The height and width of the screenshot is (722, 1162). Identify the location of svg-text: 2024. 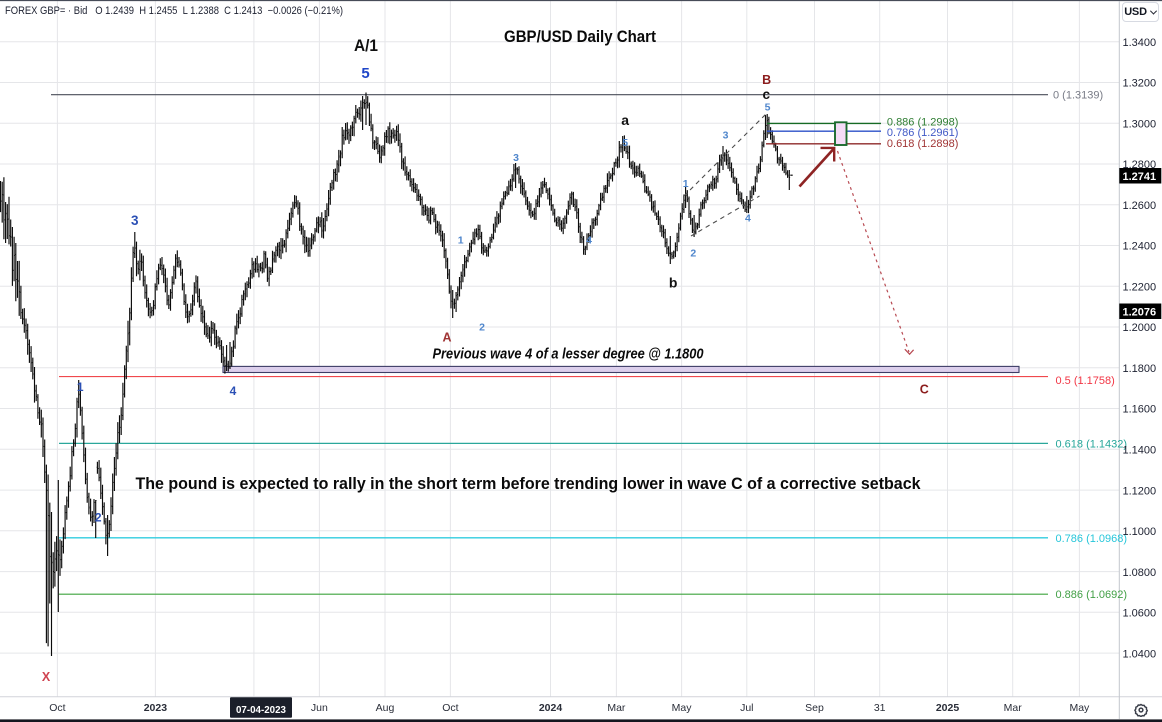
(551, 708).